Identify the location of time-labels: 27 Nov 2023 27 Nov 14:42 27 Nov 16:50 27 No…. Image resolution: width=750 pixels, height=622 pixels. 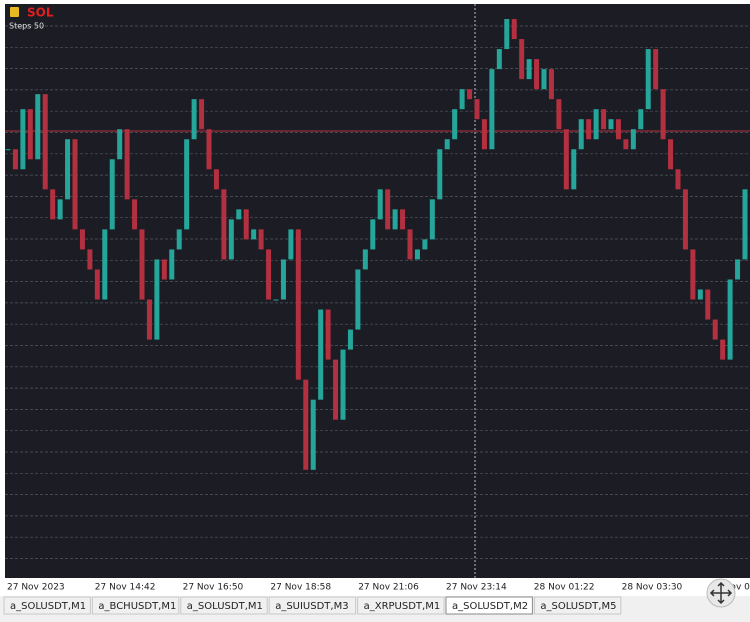
(378, 588).